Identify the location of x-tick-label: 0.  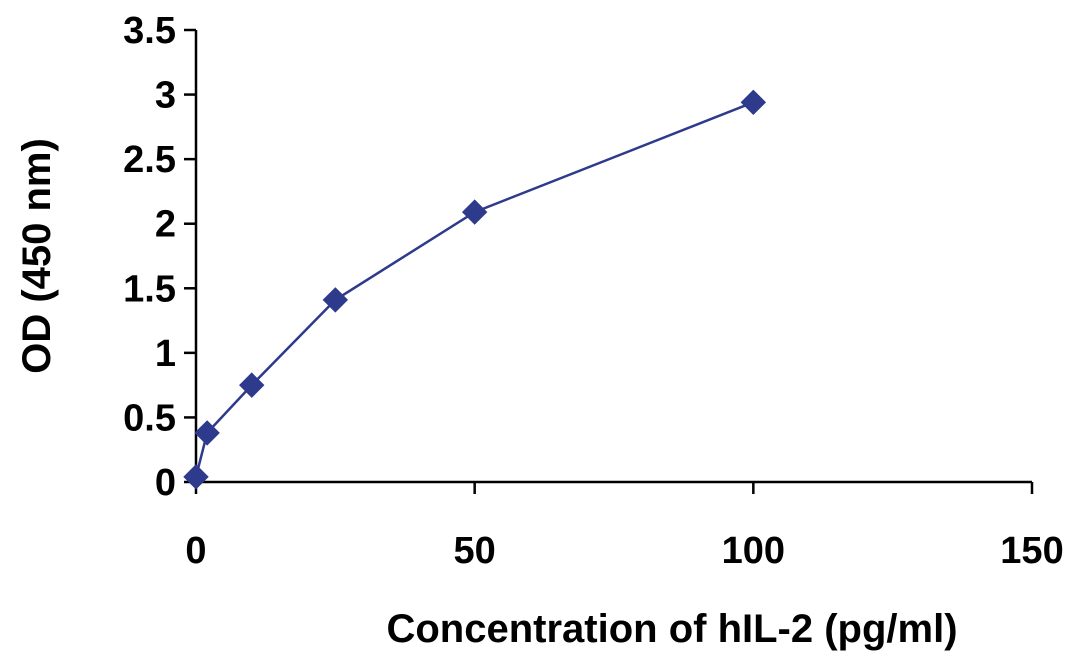
(195, 551).